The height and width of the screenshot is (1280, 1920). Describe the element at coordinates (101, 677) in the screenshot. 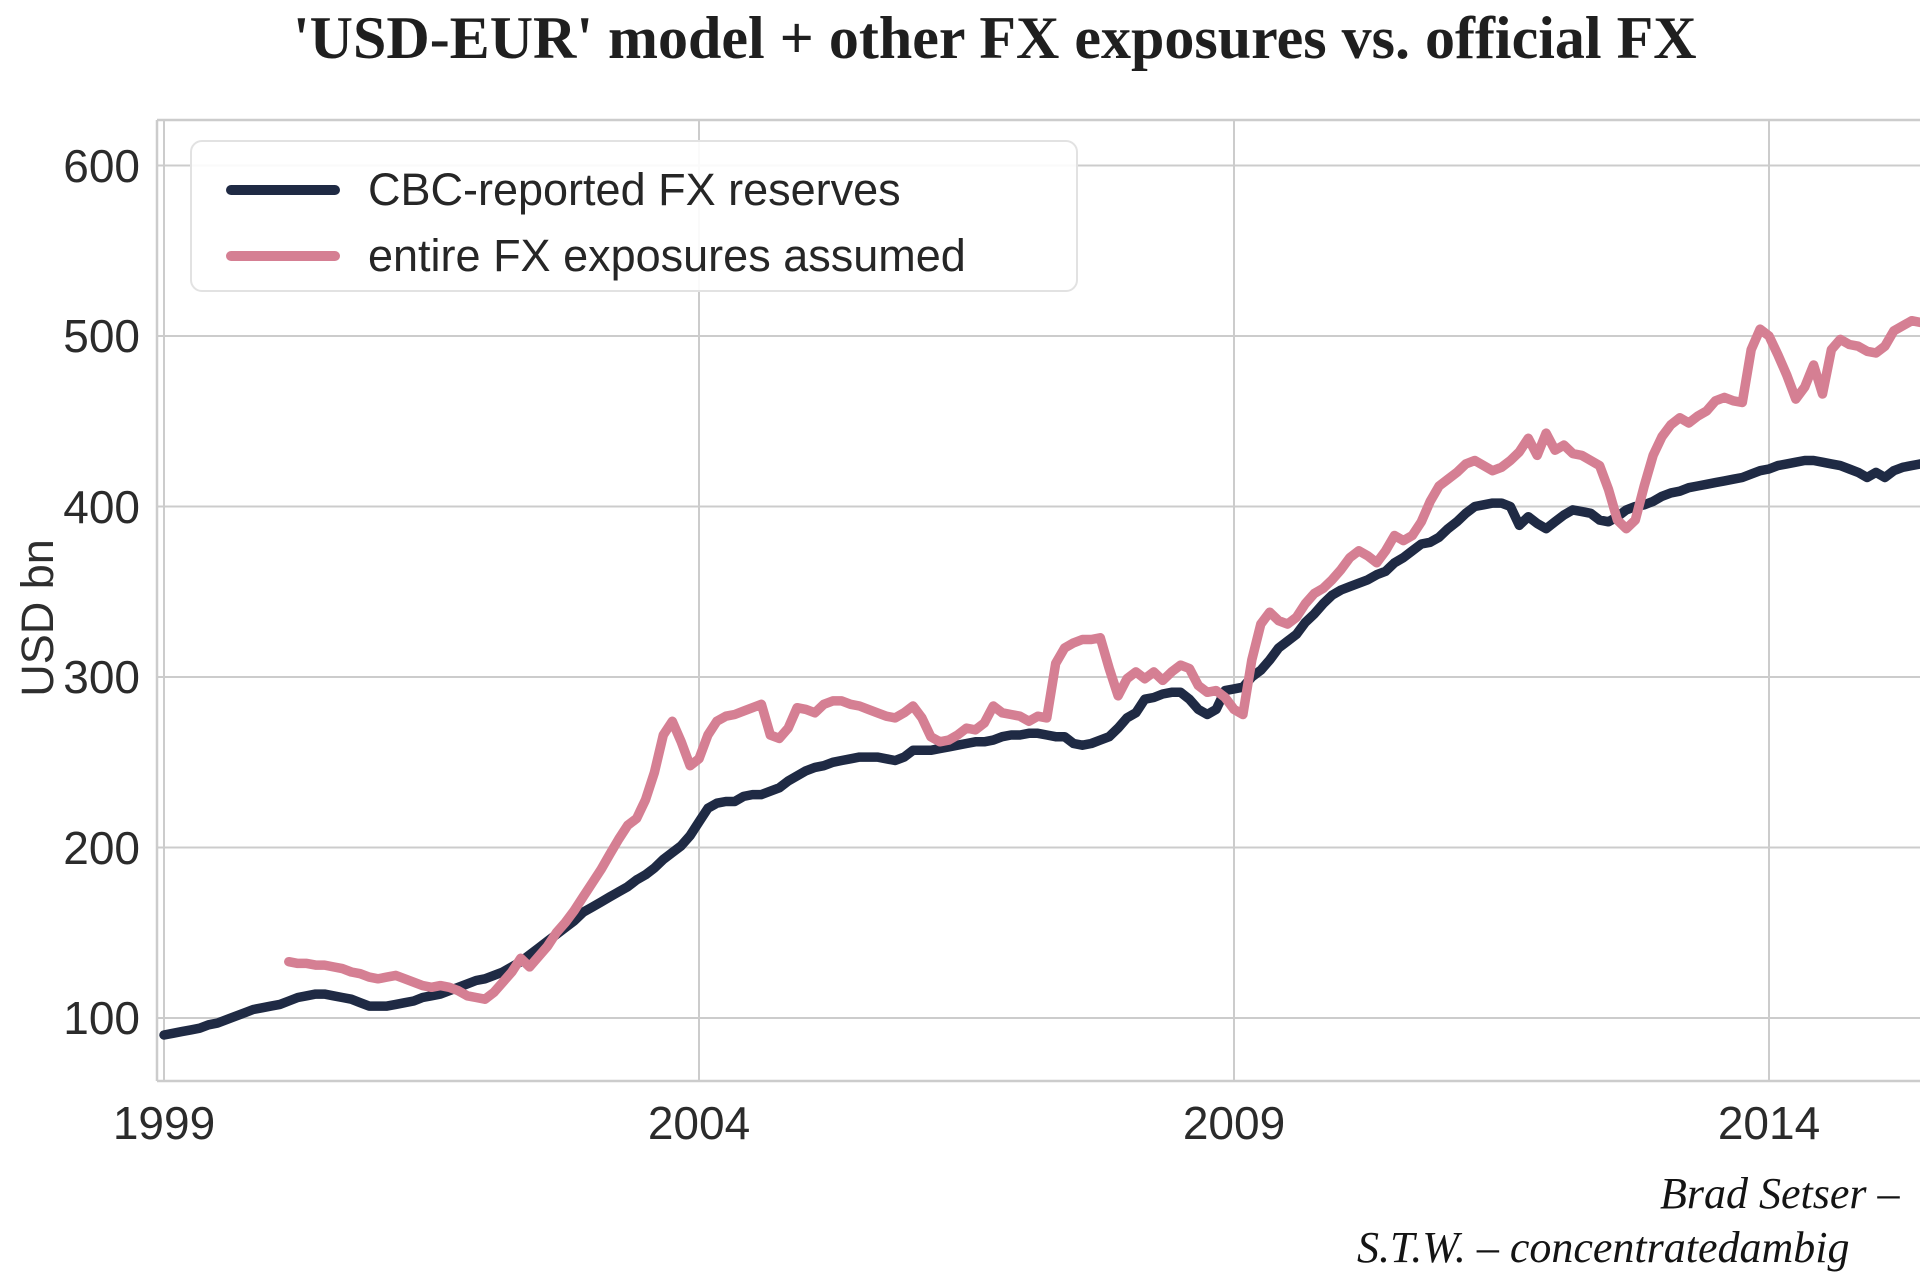

I see `y-tick-label: 300` at that location.